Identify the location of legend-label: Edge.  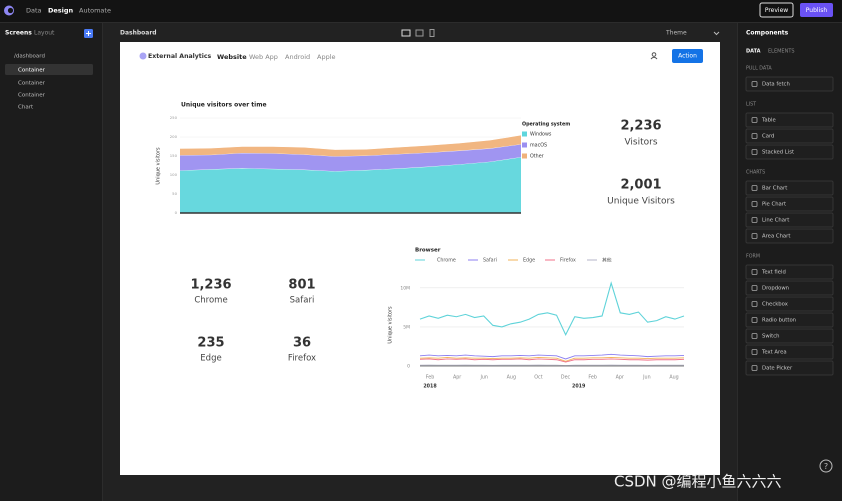
(529, 261).